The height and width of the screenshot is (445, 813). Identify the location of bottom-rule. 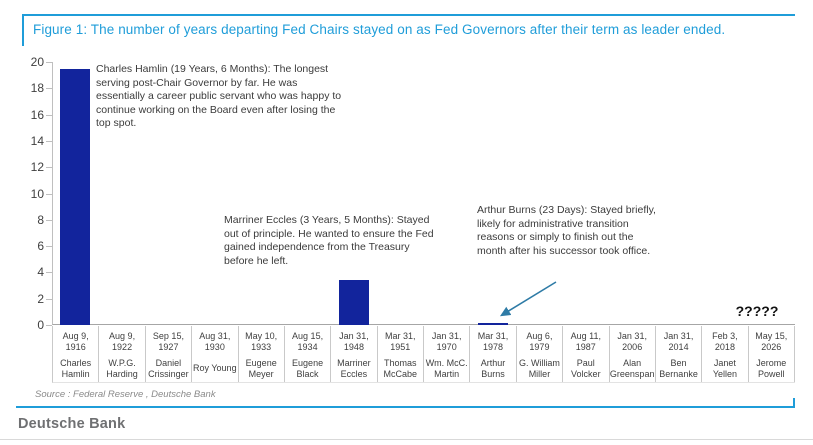
(405, 407).